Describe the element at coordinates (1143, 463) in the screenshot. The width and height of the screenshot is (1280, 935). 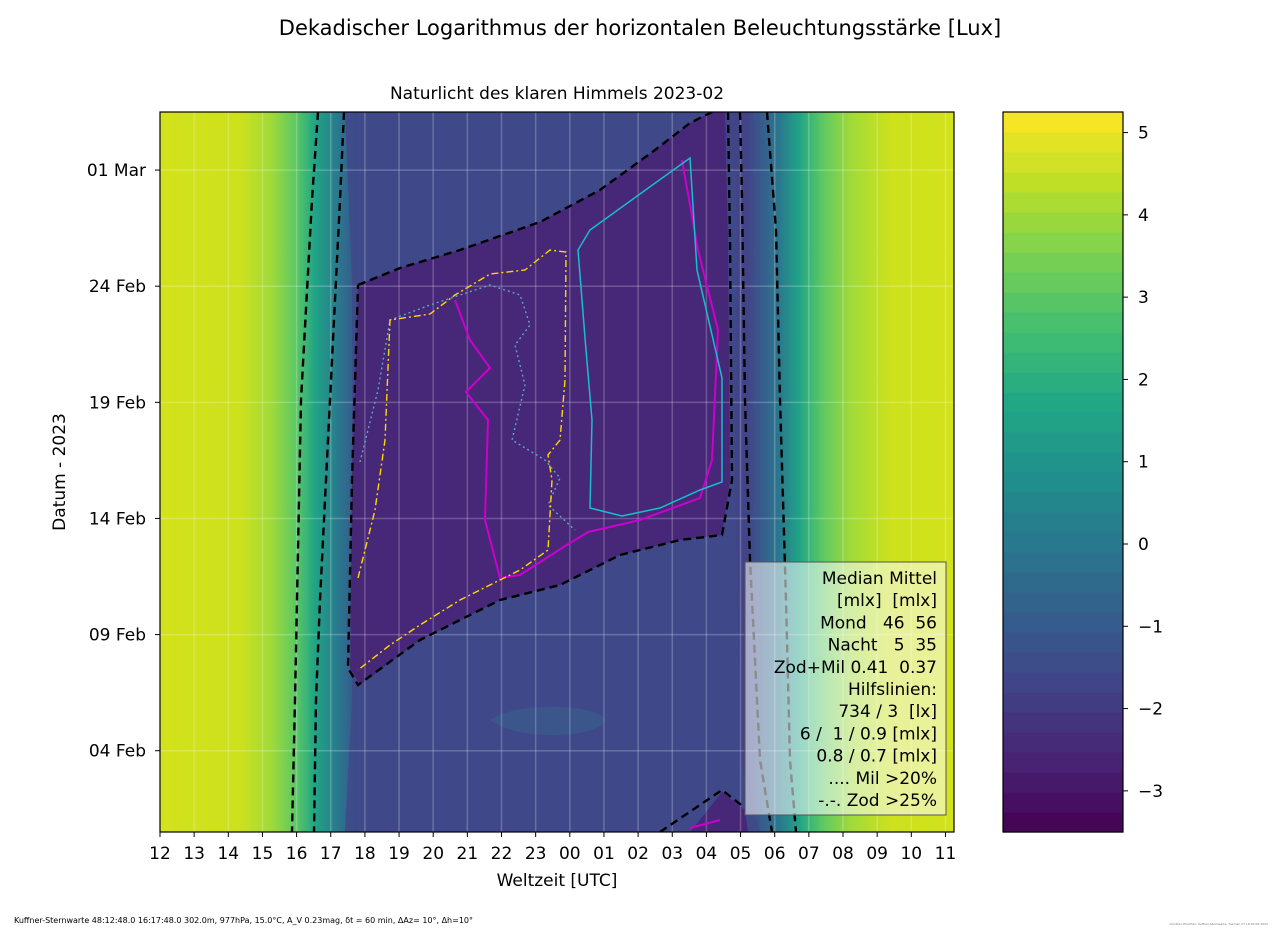
I see `colorbar-tick-label: 1` at that location.